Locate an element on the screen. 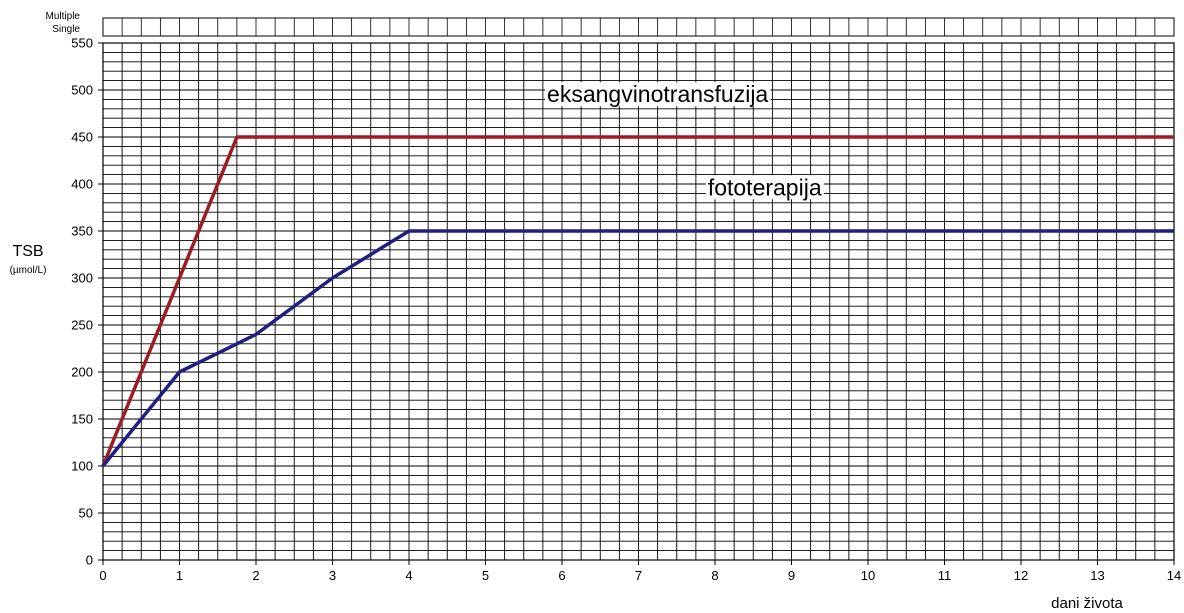 The image size is (1184, 613). y-tick-label: 550 is located at coordinates (82, 43).